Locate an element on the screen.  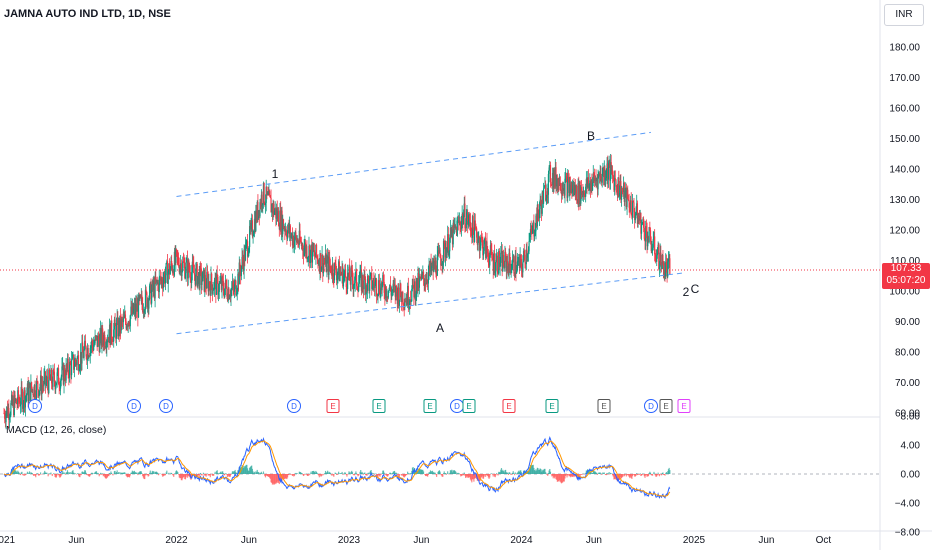
channel-upper-line is located at coordinates (413, 164).